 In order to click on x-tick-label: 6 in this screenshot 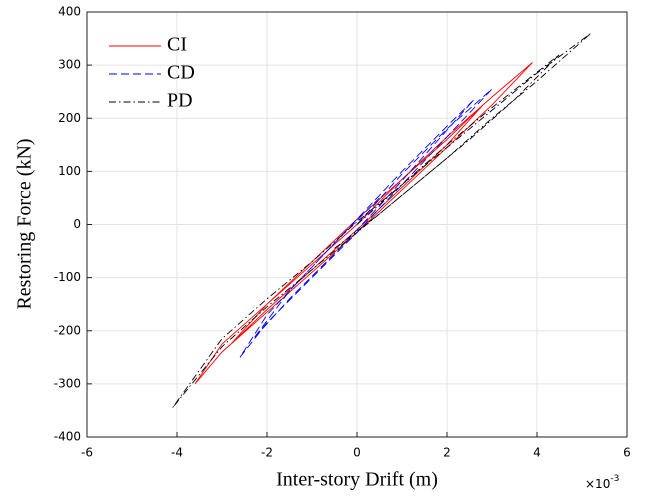, I will do `click(627, 453)`.